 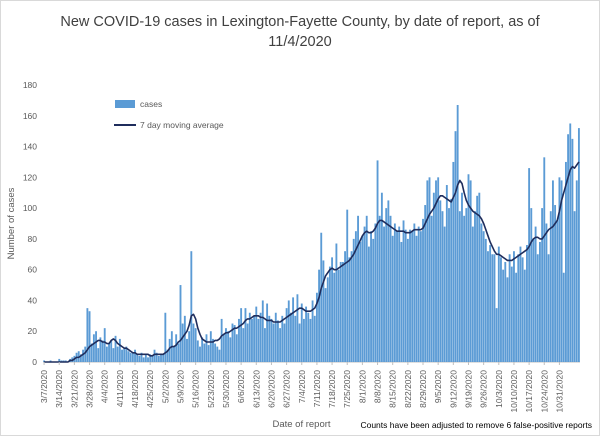 What do you see at coordinates (302, 386) in the screenshot?
I see `x-tick-label: 7/4/2020` at bounding box center [302, 386].